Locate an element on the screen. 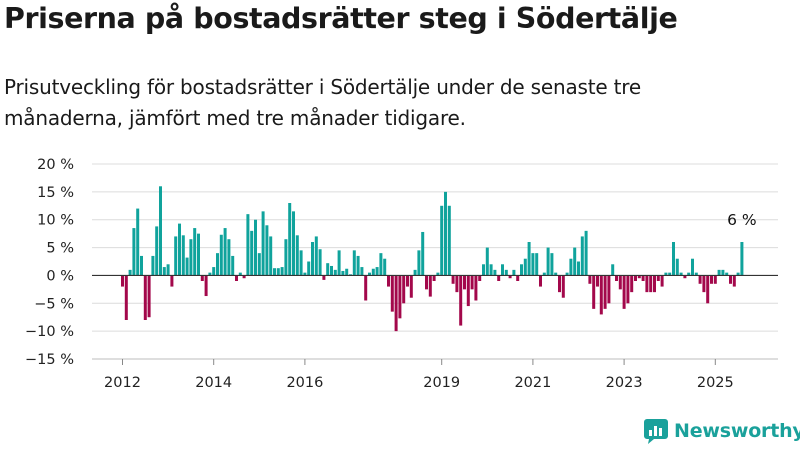 The width and height of the screenshot is (800, 450). brand-name: Newsworthy is located at coordinates (737, 431).